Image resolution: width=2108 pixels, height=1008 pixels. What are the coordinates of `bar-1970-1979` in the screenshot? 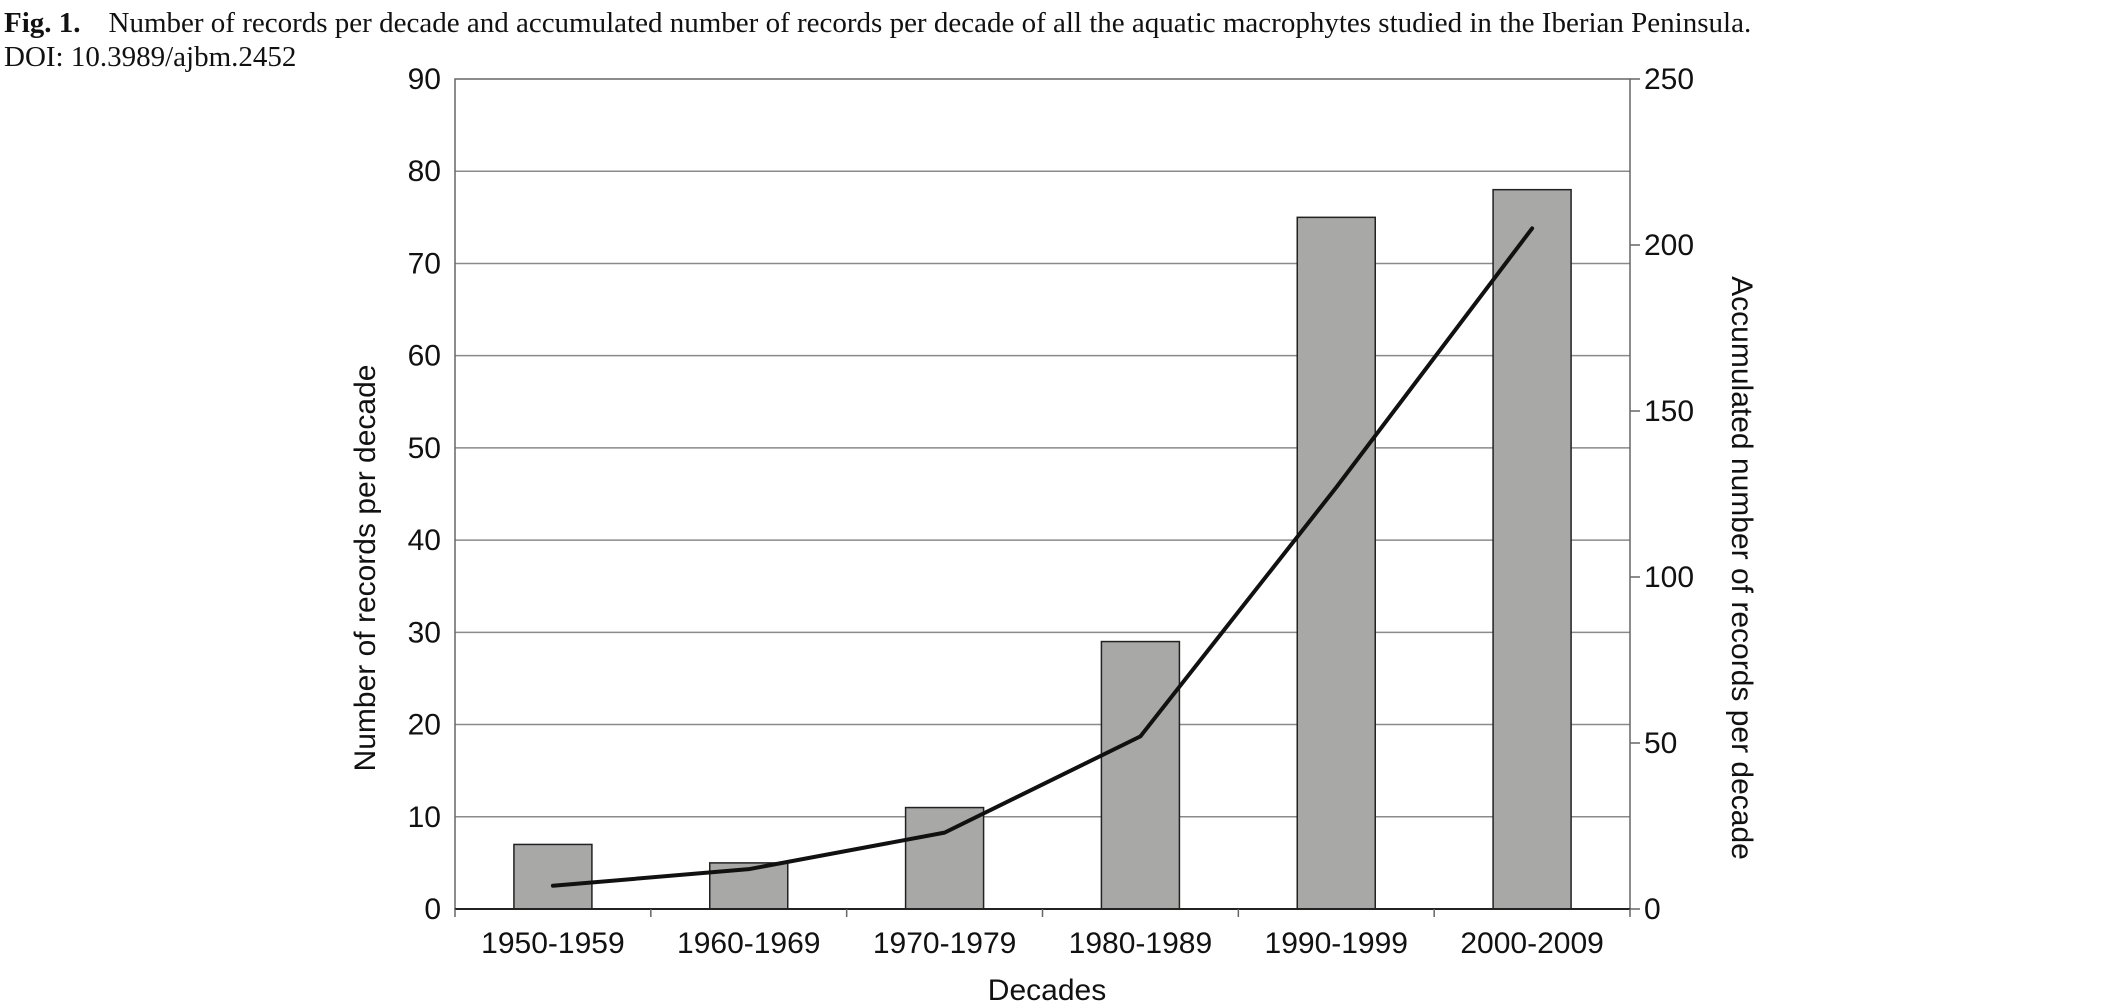 It's located at (944, 858).